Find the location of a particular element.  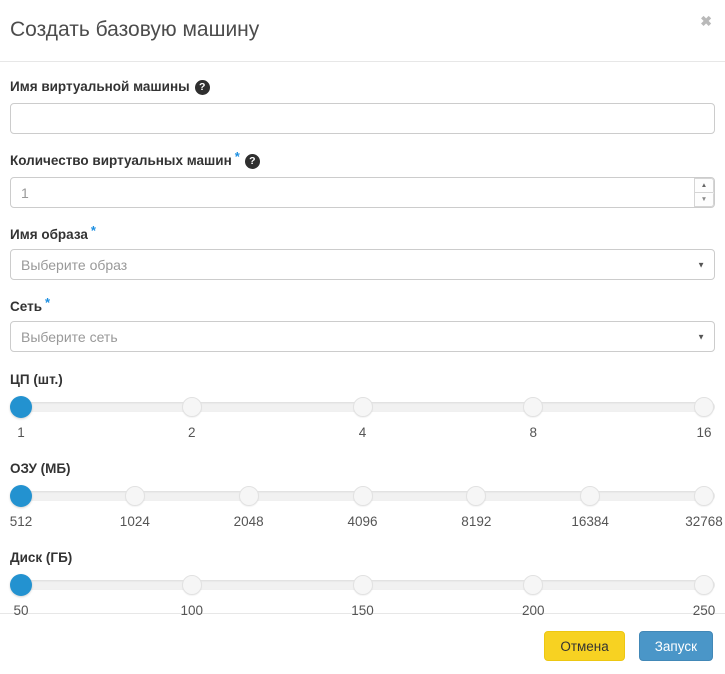

network-label-text: Сеть is located at coordinates (26, 306).